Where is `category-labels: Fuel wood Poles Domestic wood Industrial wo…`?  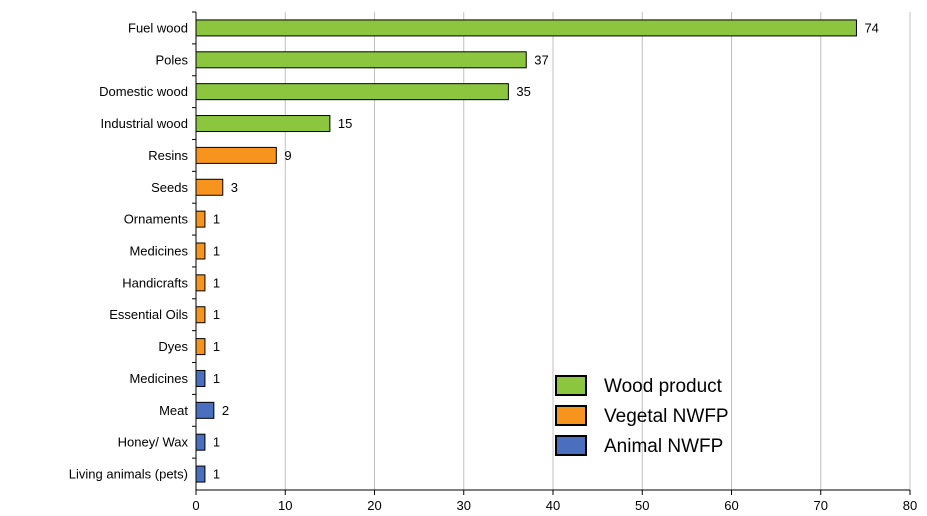 category-labels: Fuel wood Poles Domestic wood Industrial wo… is located at coordinates (129, 250).